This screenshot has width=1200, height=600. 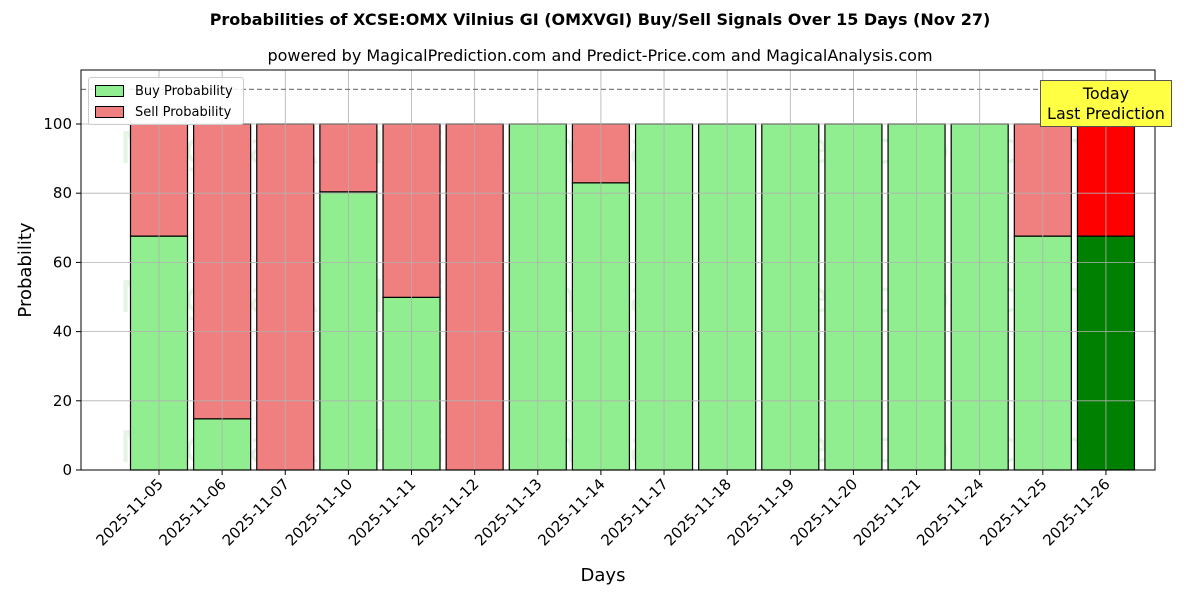 I want to click on x-tick-label: 2025-11-13, so click(x=508, y=512).